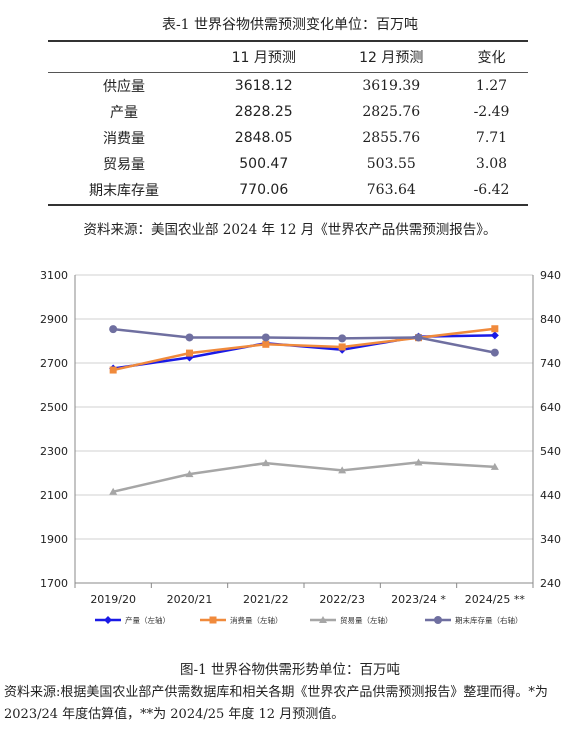  Describe the element at coordinates (54, 319) in the screenshot. I see `y-left-tick-label: 2900` at that location.